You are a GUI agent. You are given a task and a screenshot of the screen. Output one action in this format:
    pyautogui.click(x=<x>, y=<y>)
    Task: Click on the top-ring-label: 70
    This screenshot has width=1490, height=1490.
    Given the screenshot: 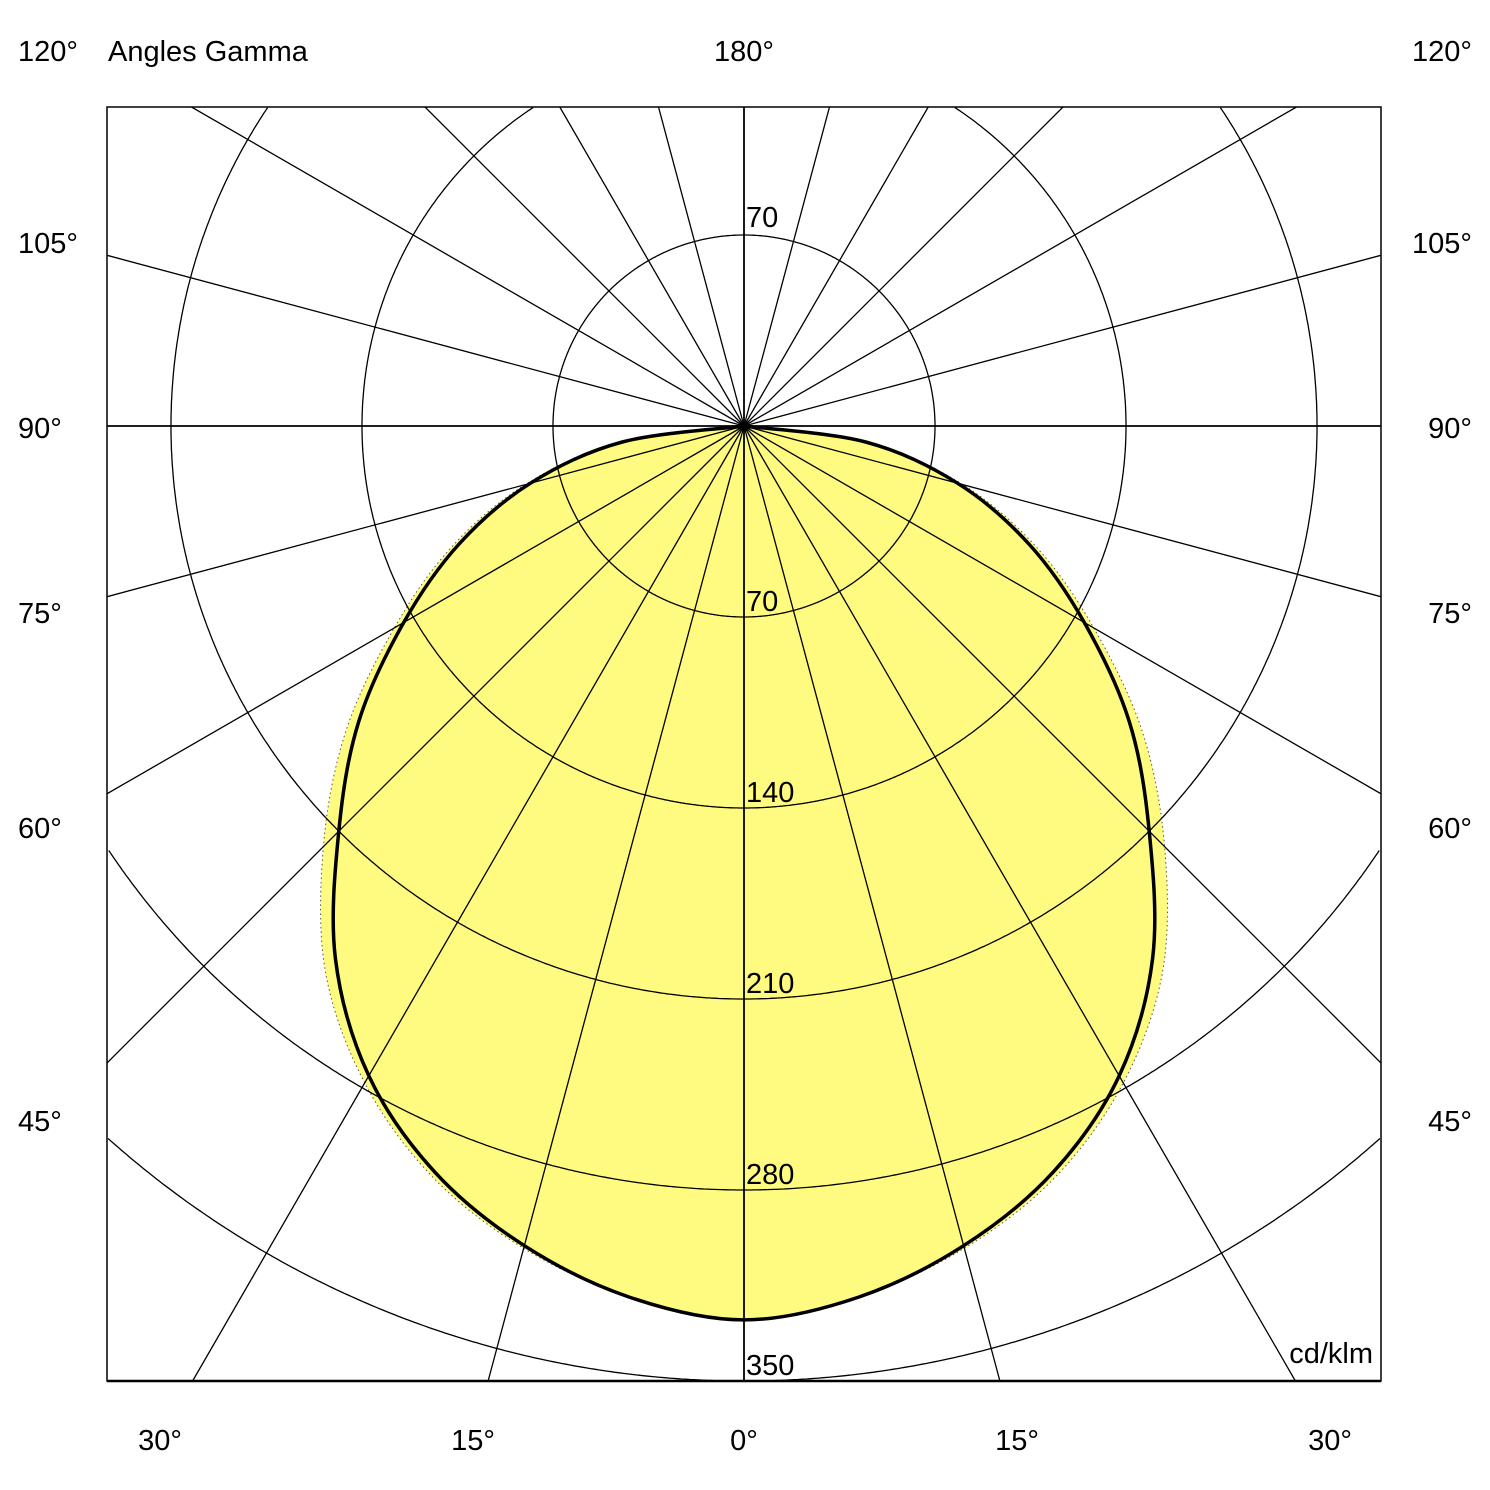 What is the action you would take?
    pyautogui.click(x=762, y=218)
    